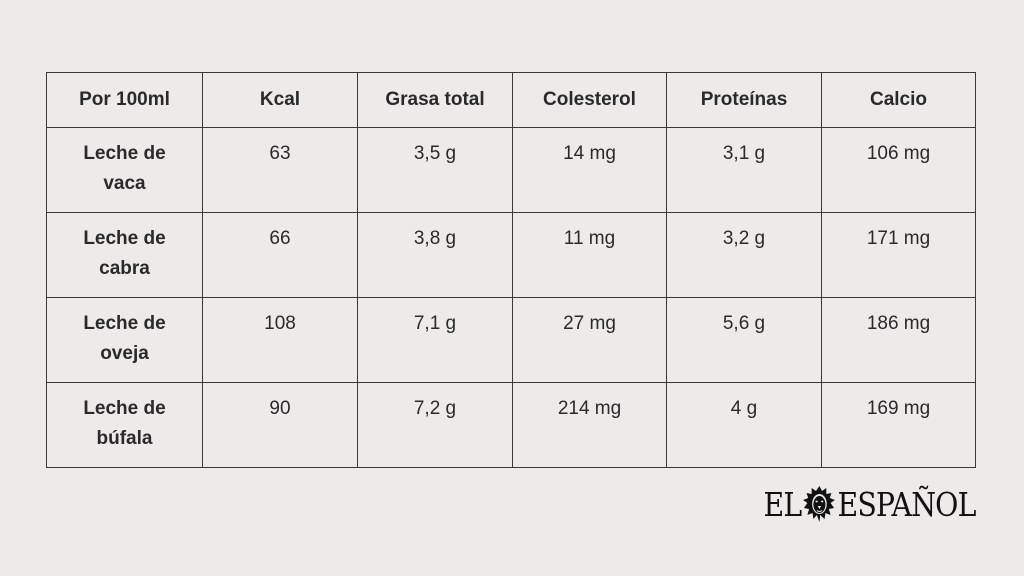  Describe the element at coordinates (124, 425) in the screenshot. I see `row-label: Leche de búfala` at that location.